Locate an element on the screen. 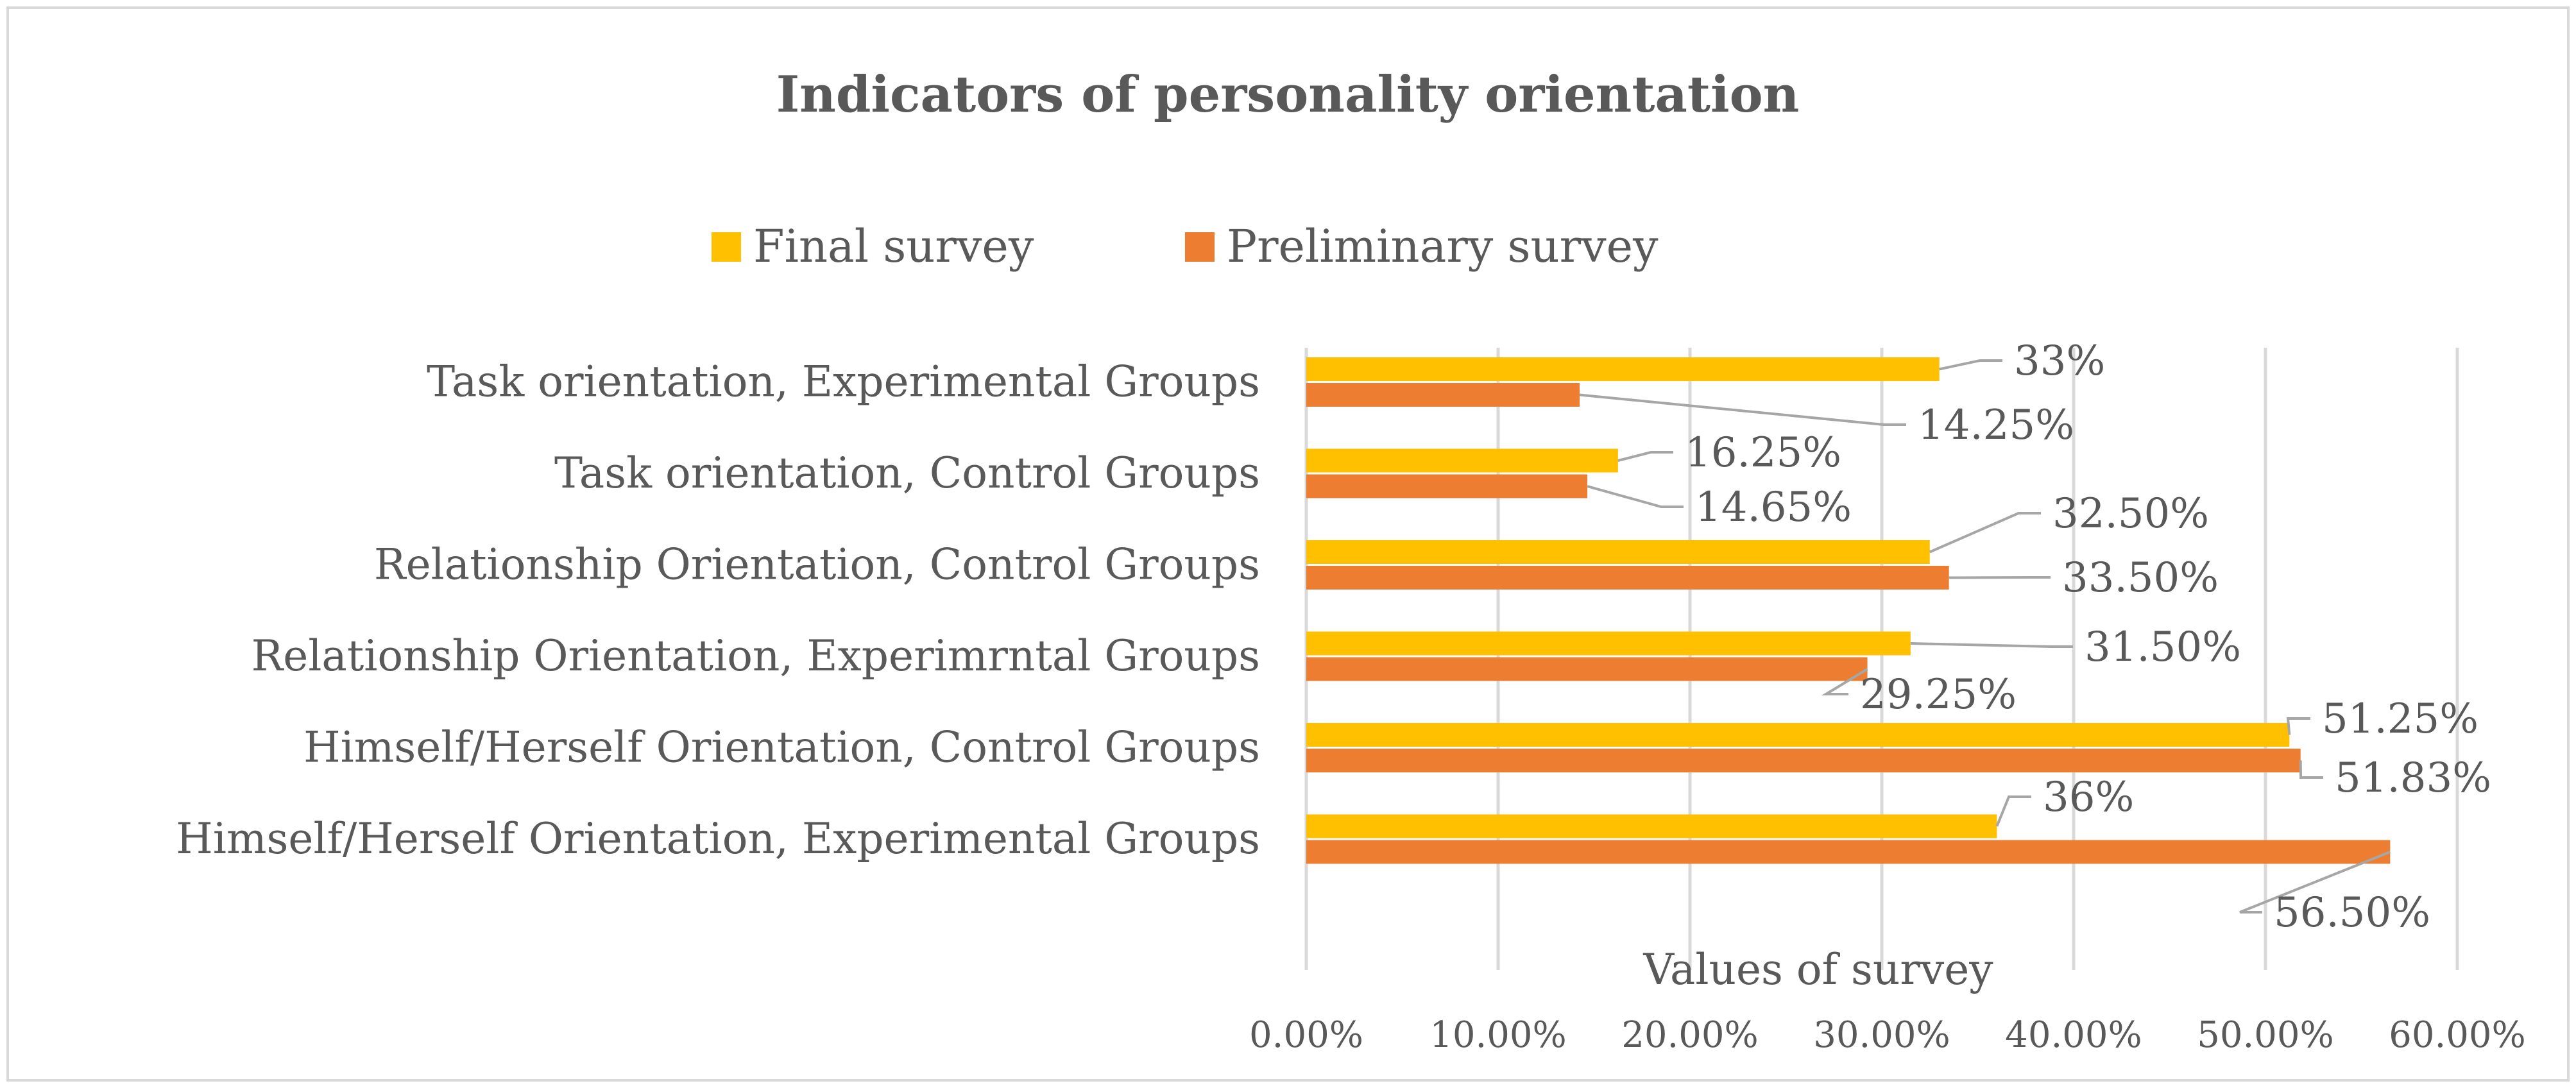 The width and height of the screenshot is (2576, 1088). data-label-final-survey: 51.25% is located at coordinates (2400, 719).